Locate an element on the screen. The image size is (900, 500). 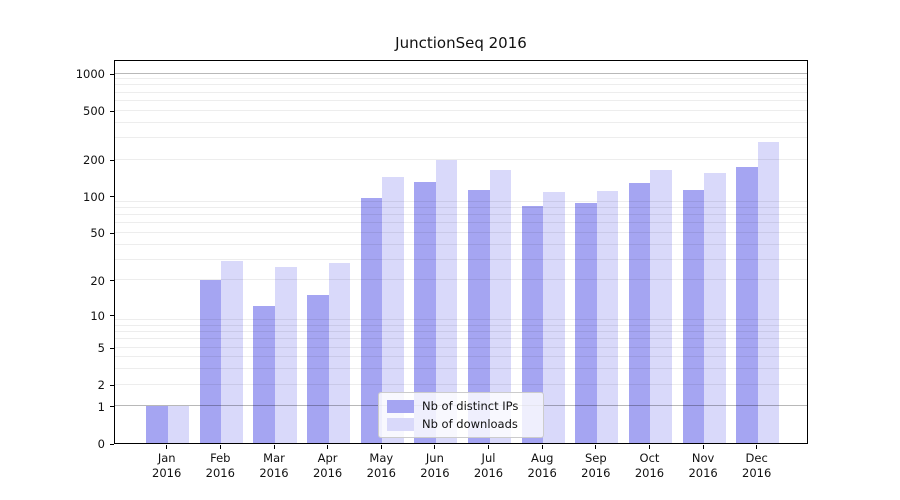
x-tick-label-mar: Mar 2016 is located at coordinates (274, 465).